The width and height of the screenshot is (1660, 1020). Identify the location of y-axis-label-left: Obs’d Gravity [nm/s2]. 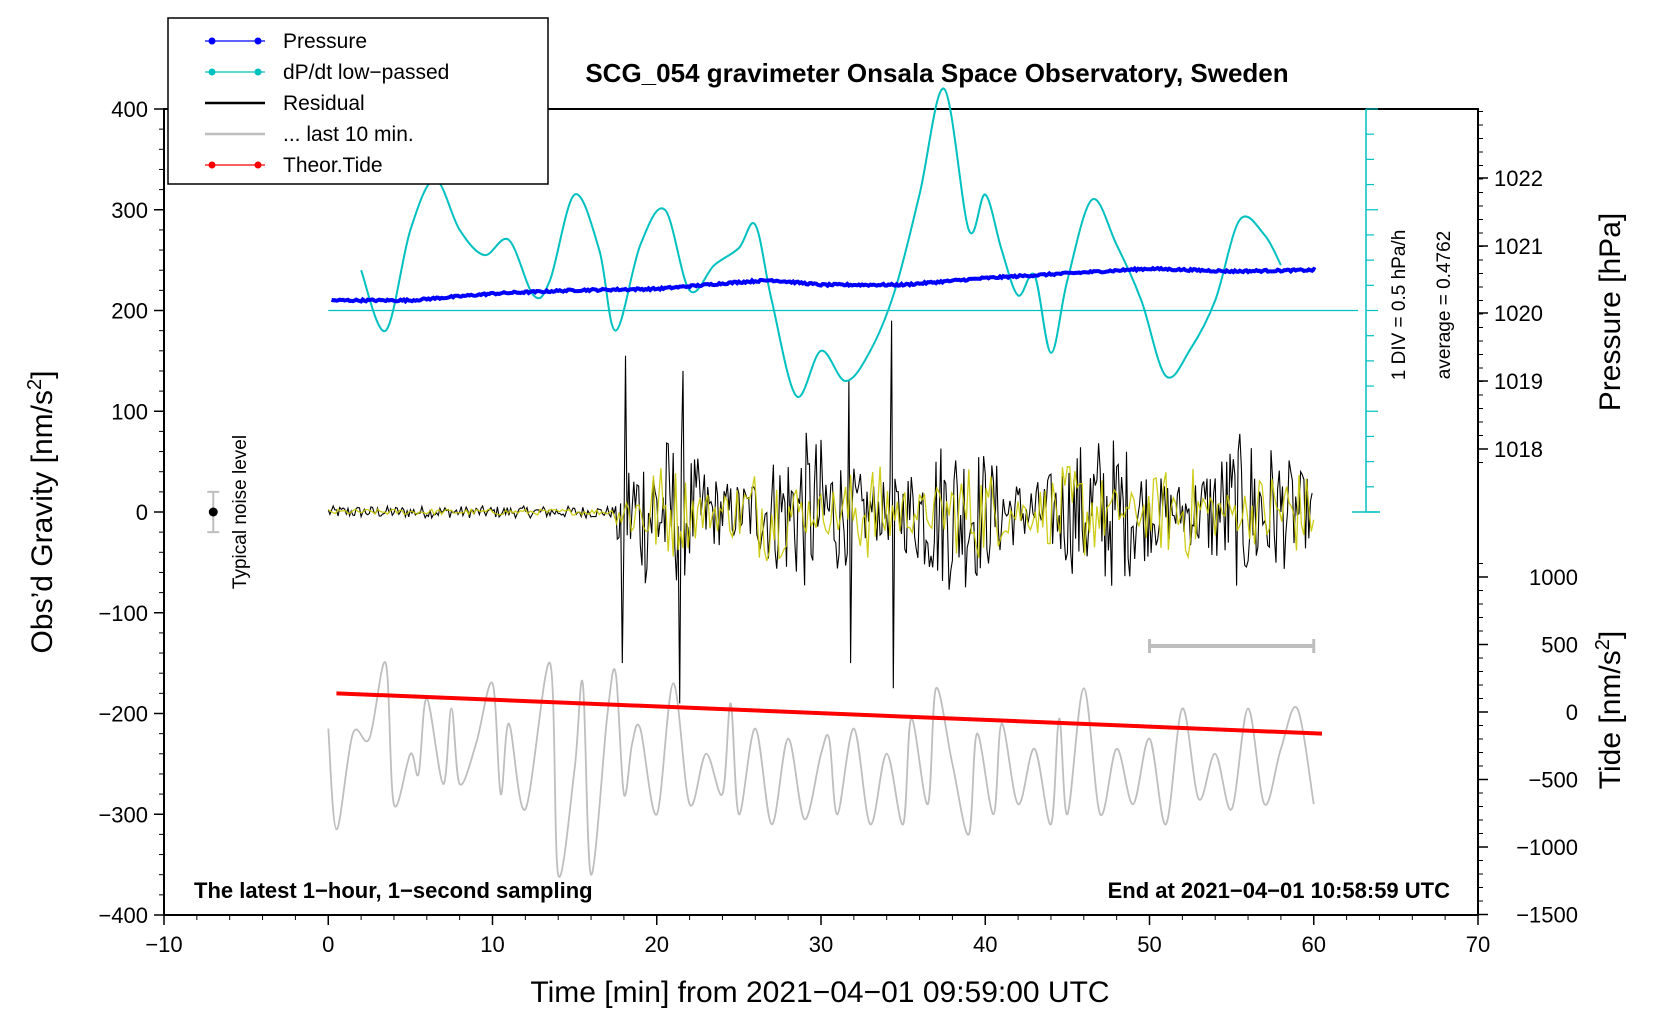
(41, 512).